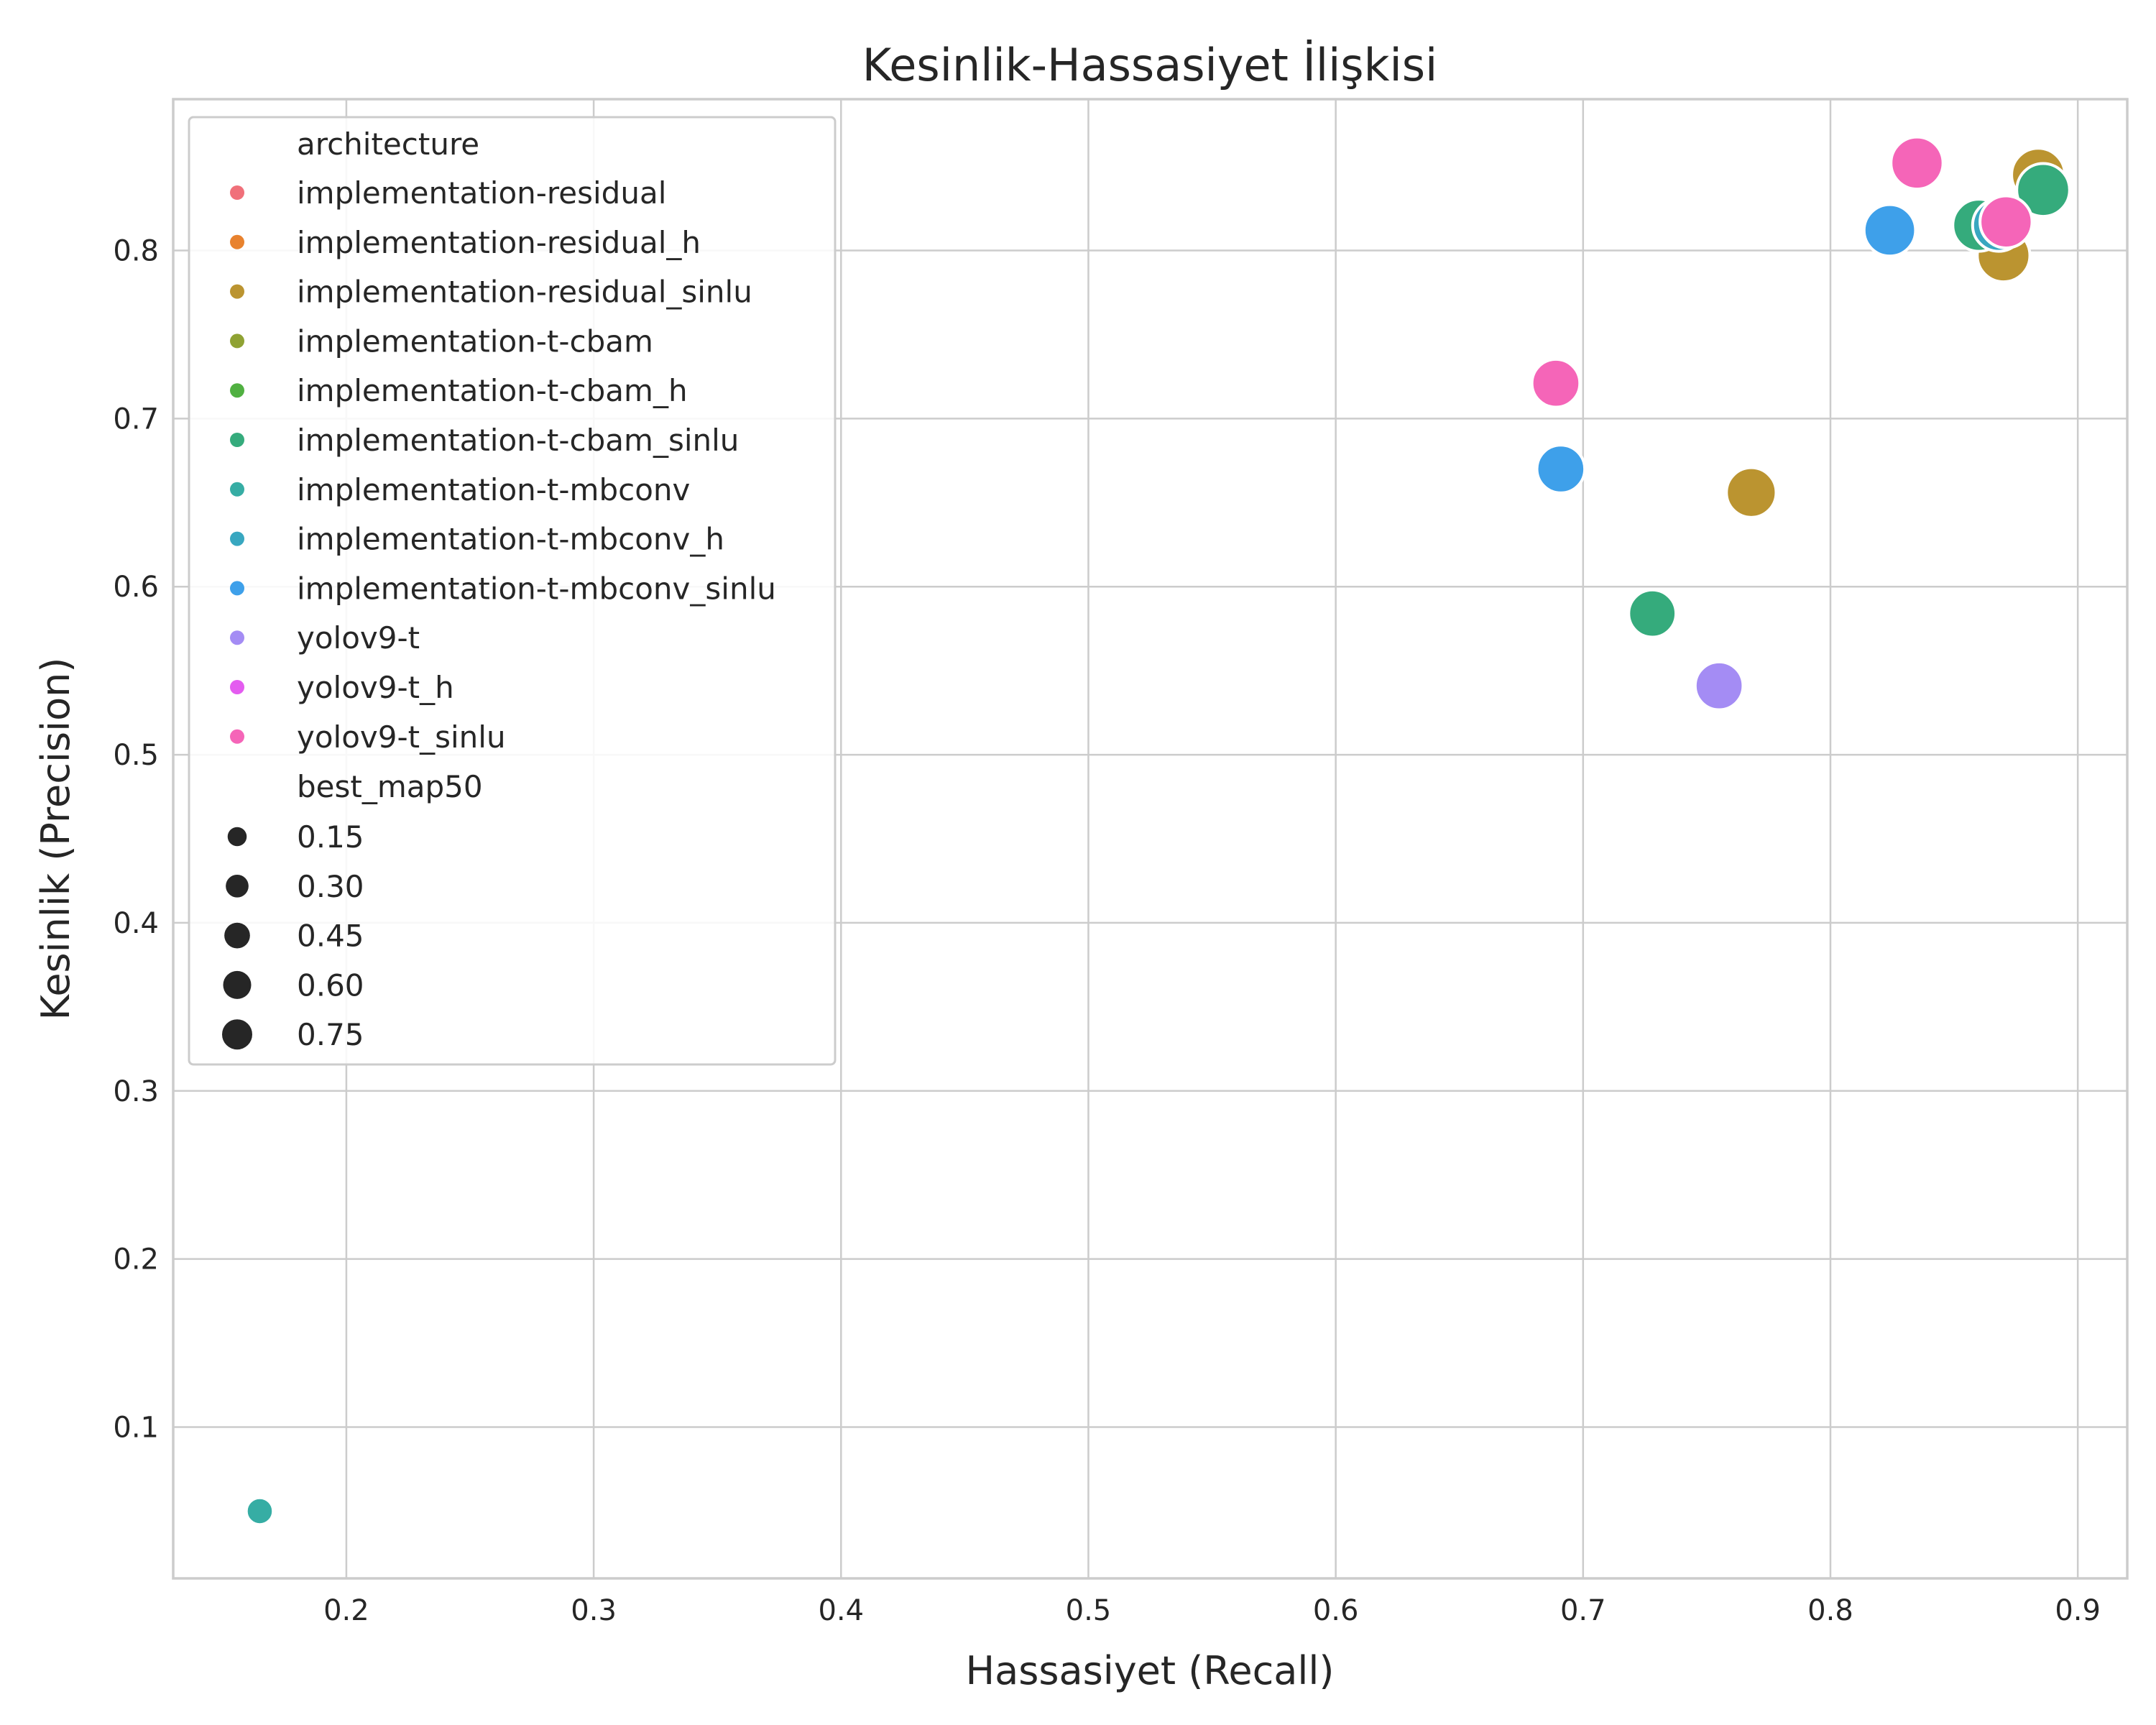  Describe the element at coordinates (136, 250) in the screenshot. I see `y-tick-label: 0.8` at that location.